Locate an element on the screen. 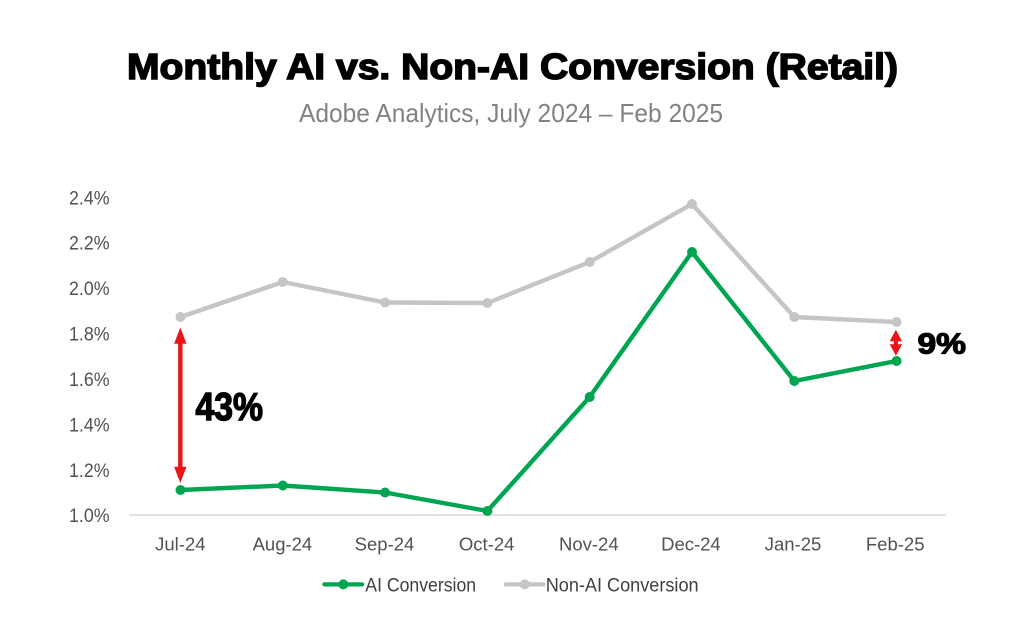 This screenshot has width=1024, height=628. svg-text: 1.6% is located at coordinates (89, 380).